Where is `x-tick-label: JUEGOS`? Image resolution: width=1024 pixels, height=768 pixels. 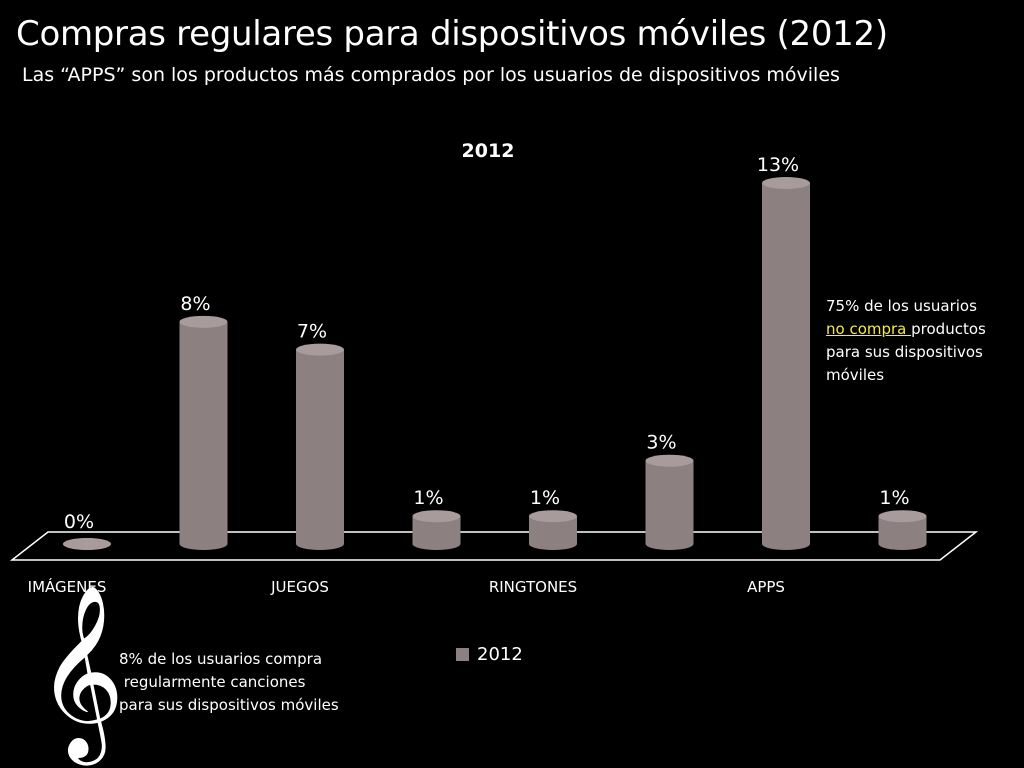 x-tick-label: JUEGOS is located at coordinates (299, 587).